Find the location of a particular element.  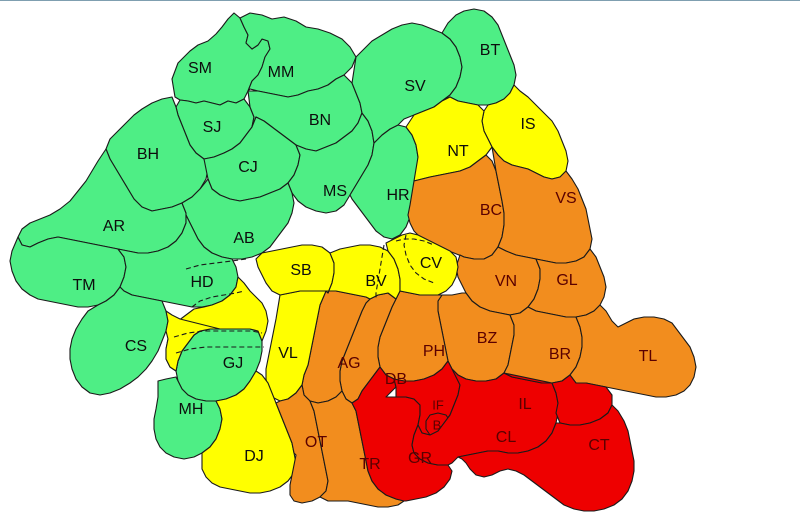

county-BV is located at coordinates (363, 272).